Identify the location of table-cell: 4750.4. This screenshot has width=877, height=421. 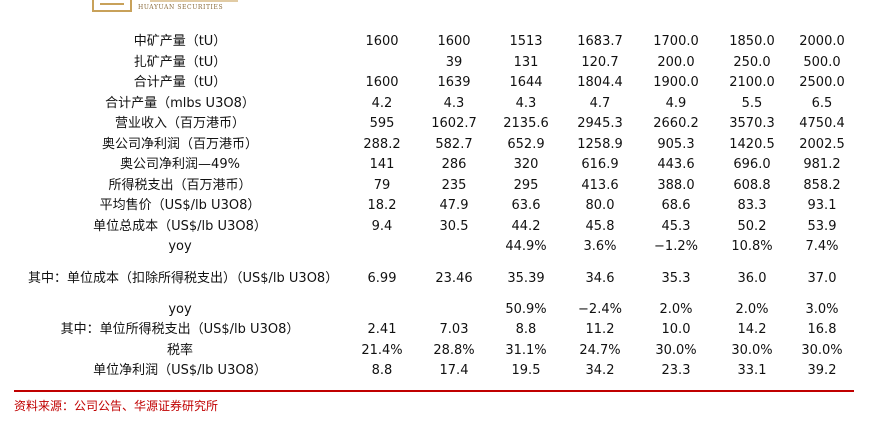
(822, 123).